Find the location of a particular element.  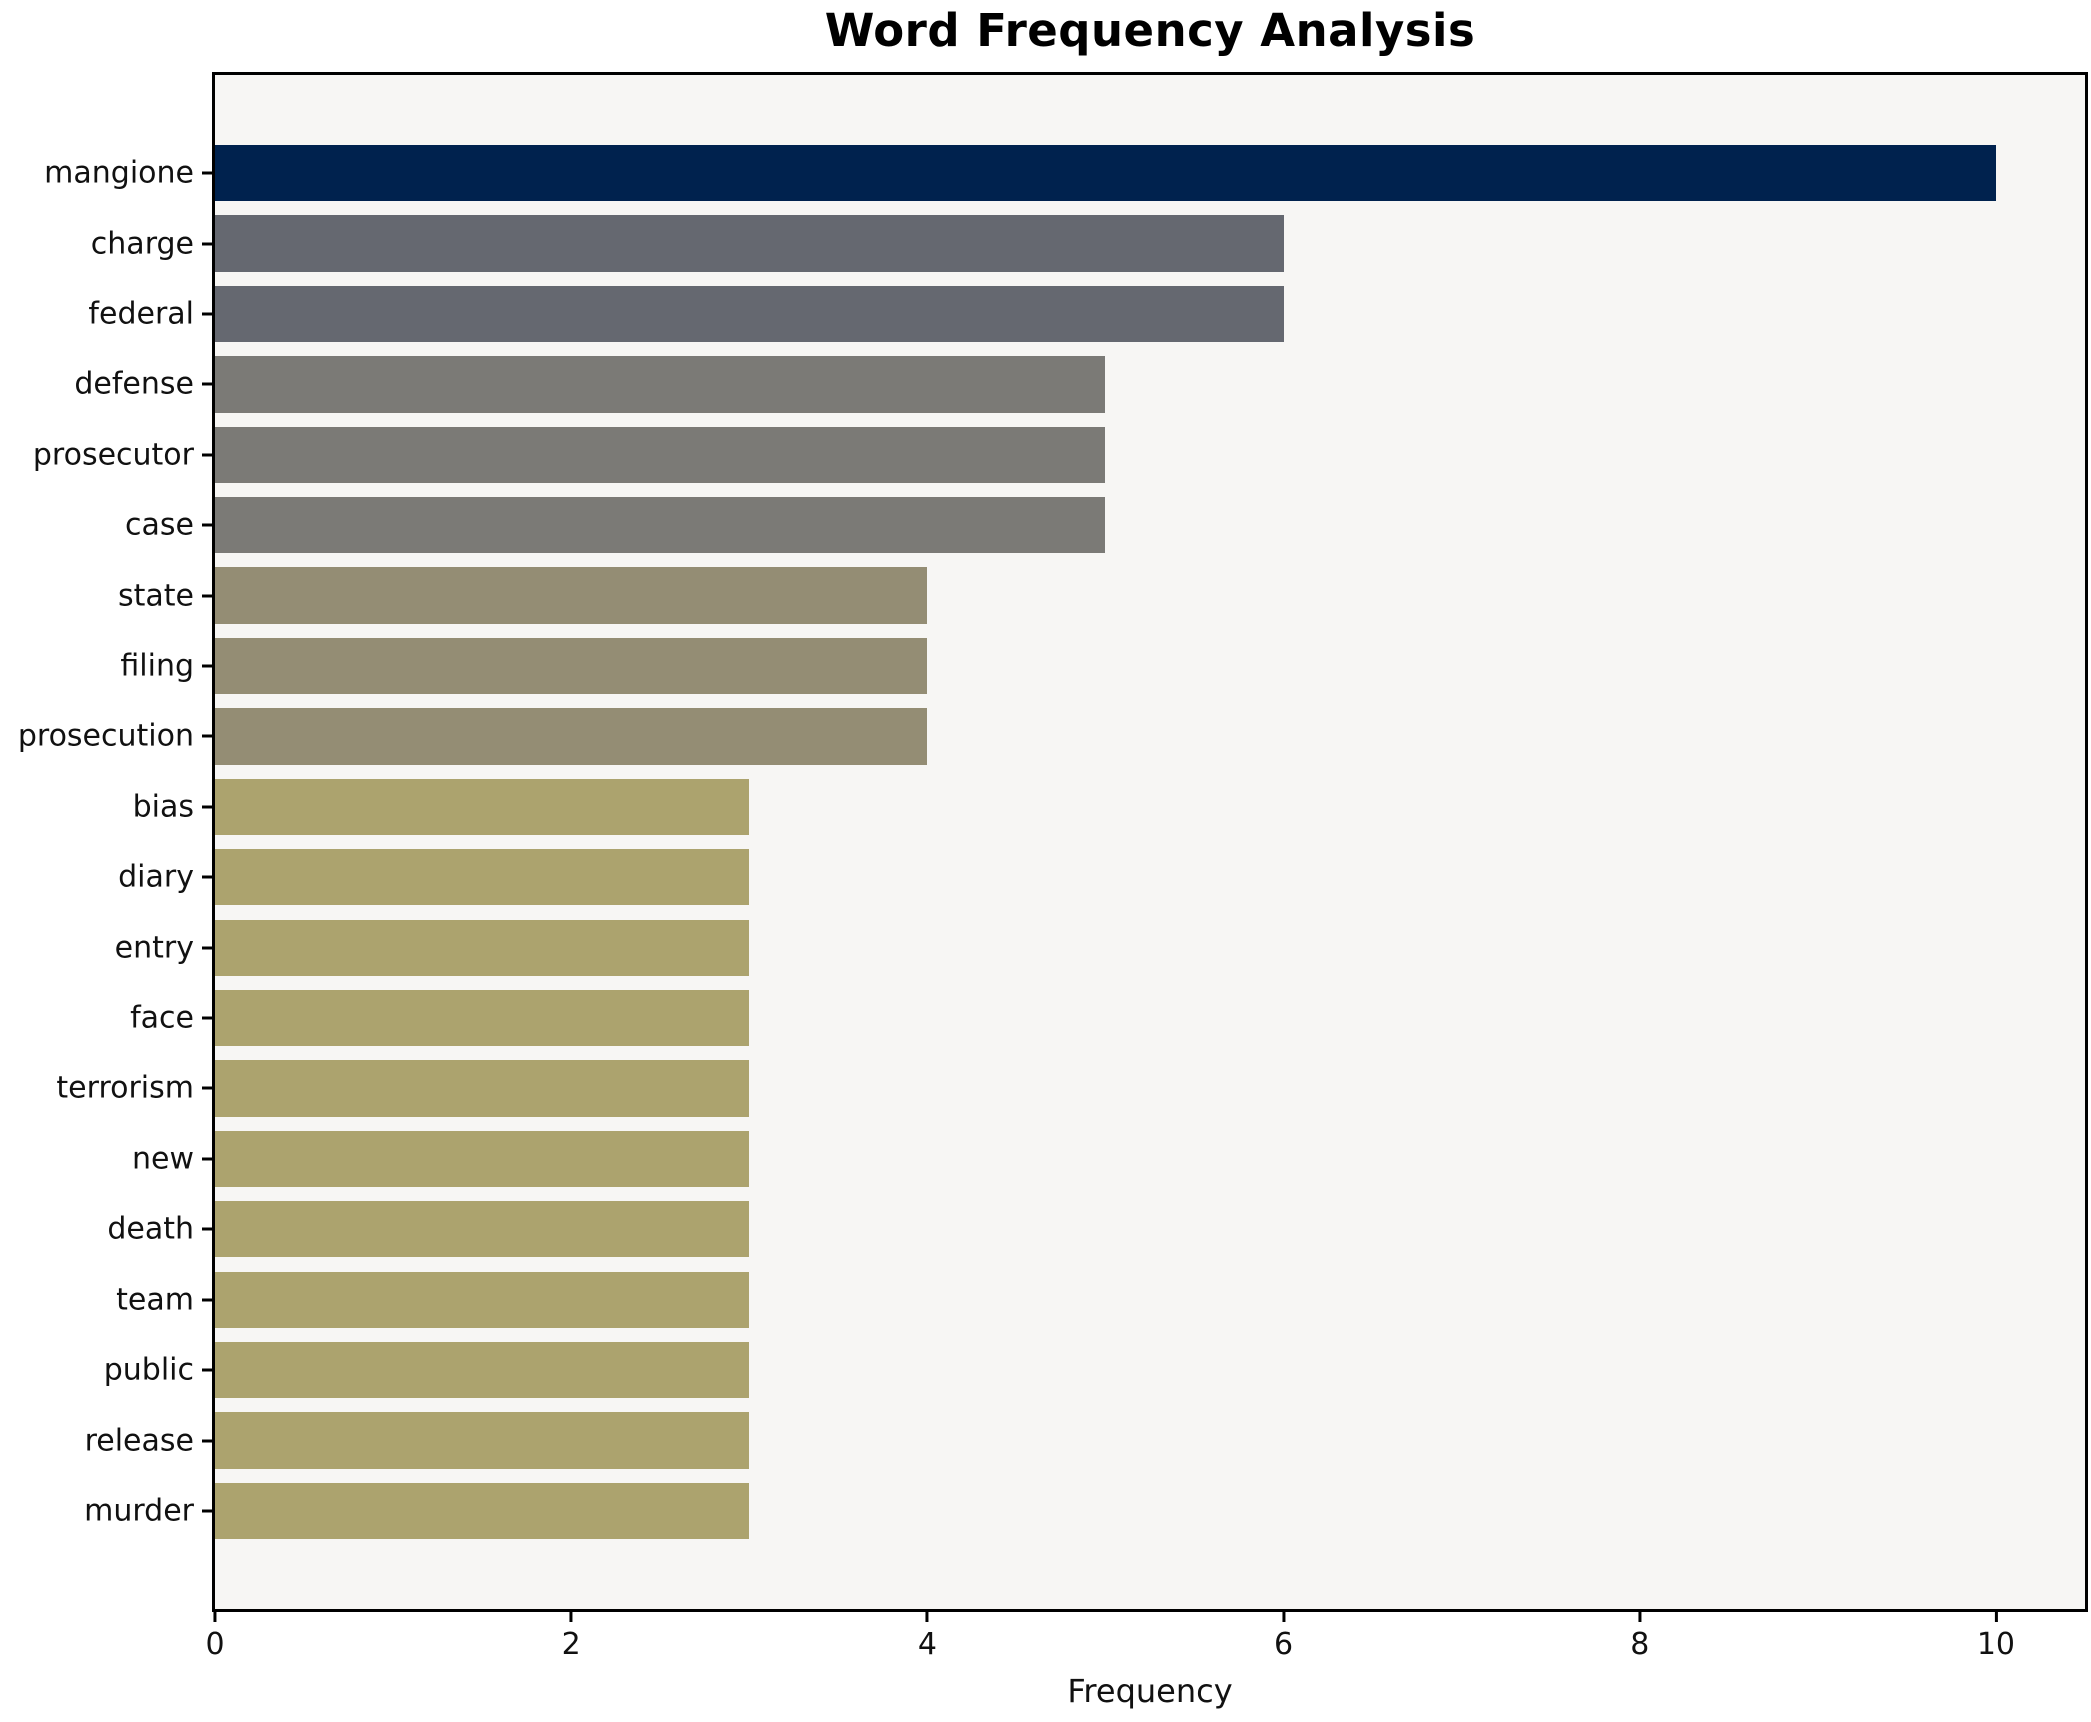

y-tick-label: mangione is located at coordinates (119, 173).